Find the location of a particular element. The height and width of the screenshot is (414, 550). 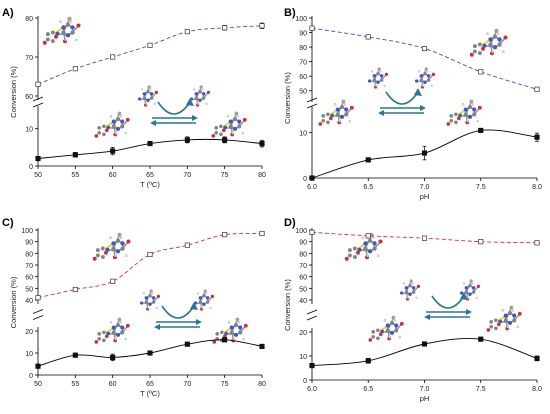

x-tick-label: 6.5 is located at coordinates (368, 187).